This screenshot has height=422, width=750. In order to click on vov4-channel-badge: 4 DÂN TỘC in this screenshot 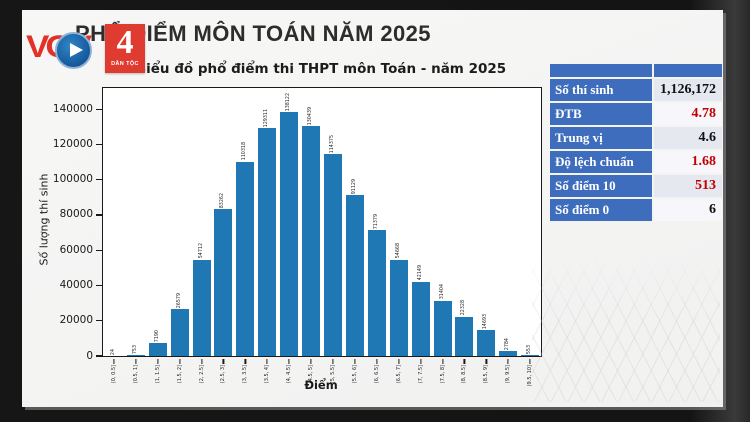, I will do `click(125, 48)`.